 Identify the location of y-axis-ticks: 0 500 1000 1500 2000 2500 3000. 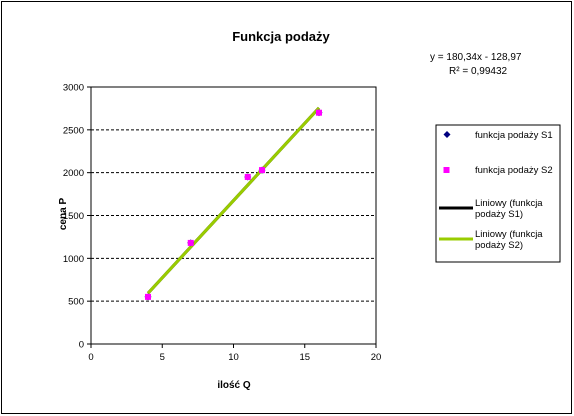
(77, 217).